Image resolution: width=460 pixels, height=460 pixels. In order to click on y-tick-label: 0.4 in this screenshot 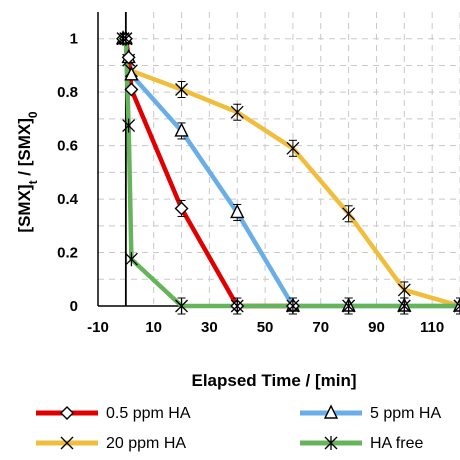, I will do `click(68, 199)`.